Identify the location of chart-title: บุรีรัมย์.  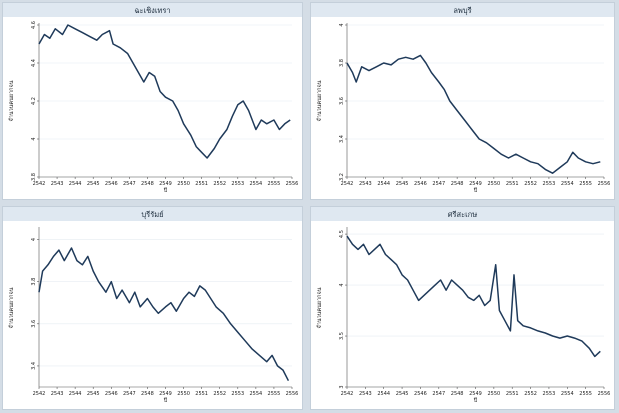
(152, 214).